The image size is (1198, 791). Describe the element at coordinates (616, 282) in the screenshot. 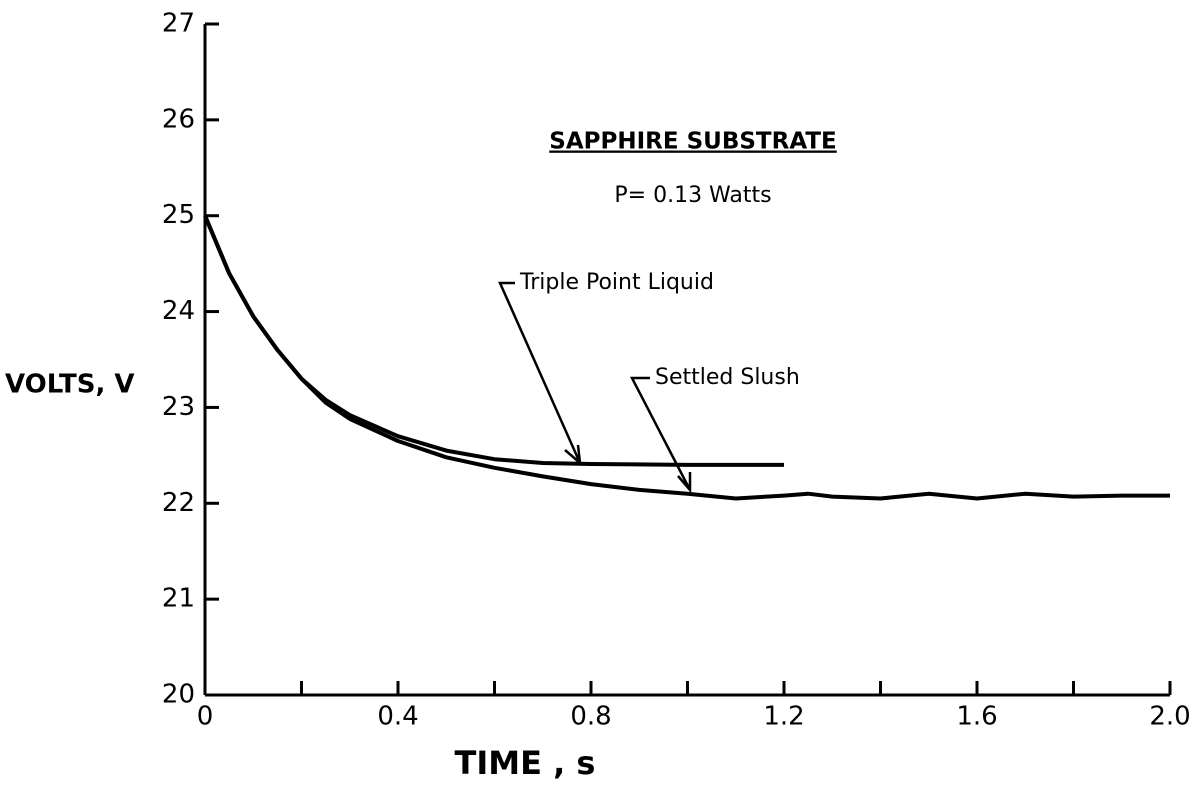

I see `series-label: Triple Point Liquid` at that location.